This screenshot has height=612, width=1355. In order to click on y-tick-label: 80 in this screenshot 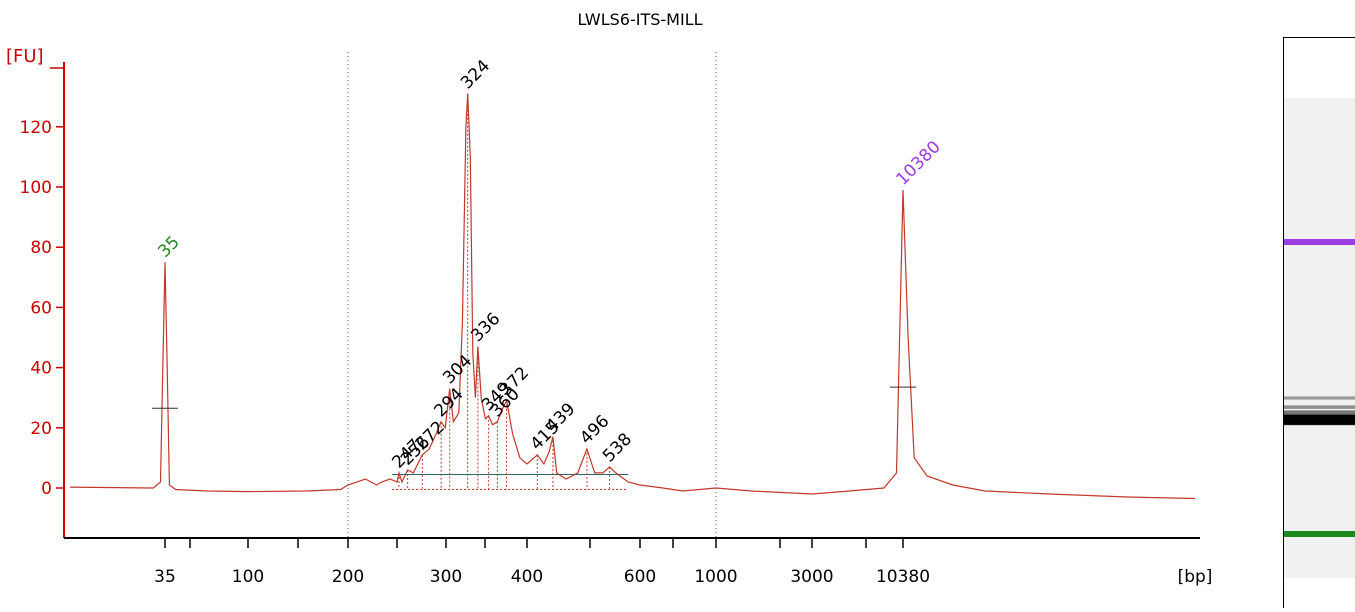, I will do `click(41, 248)`.